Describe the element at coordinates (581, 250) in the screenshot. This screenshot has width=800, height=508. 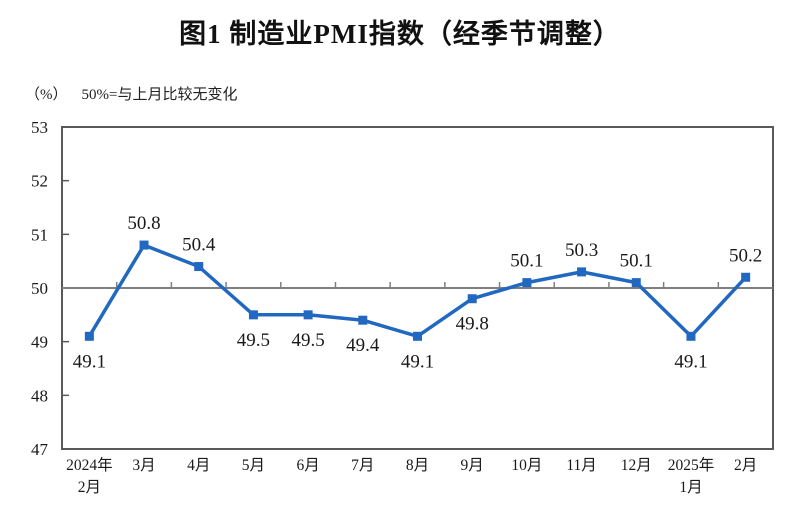
I see `data-value-label: 50.3` at that location.